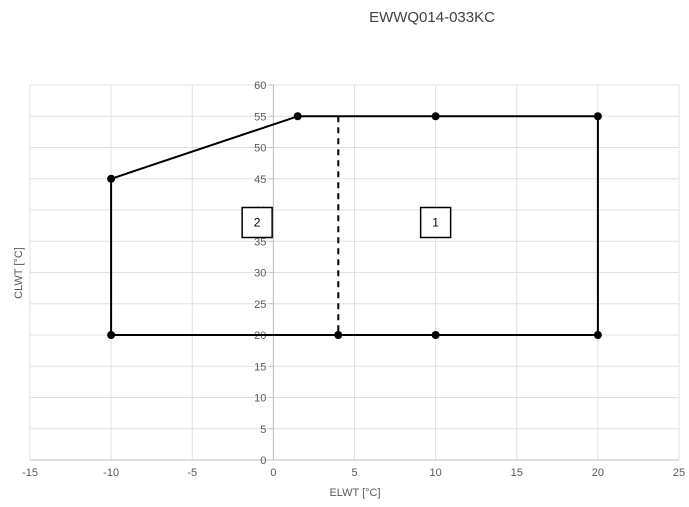 The image size is (689, 507). I want to click on y-tick-label: 15, so click(260, 367).